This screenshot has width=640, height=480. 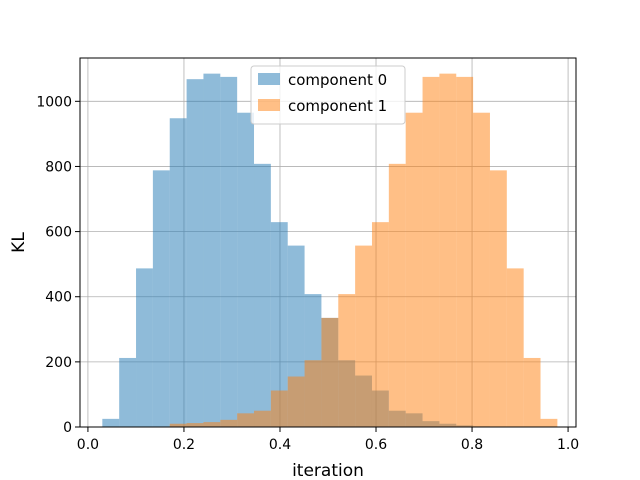 What do you see at coordinates (19, 242) in the screenshot?
I see `y-axis-label: KL` at bounding box center [19, 242].